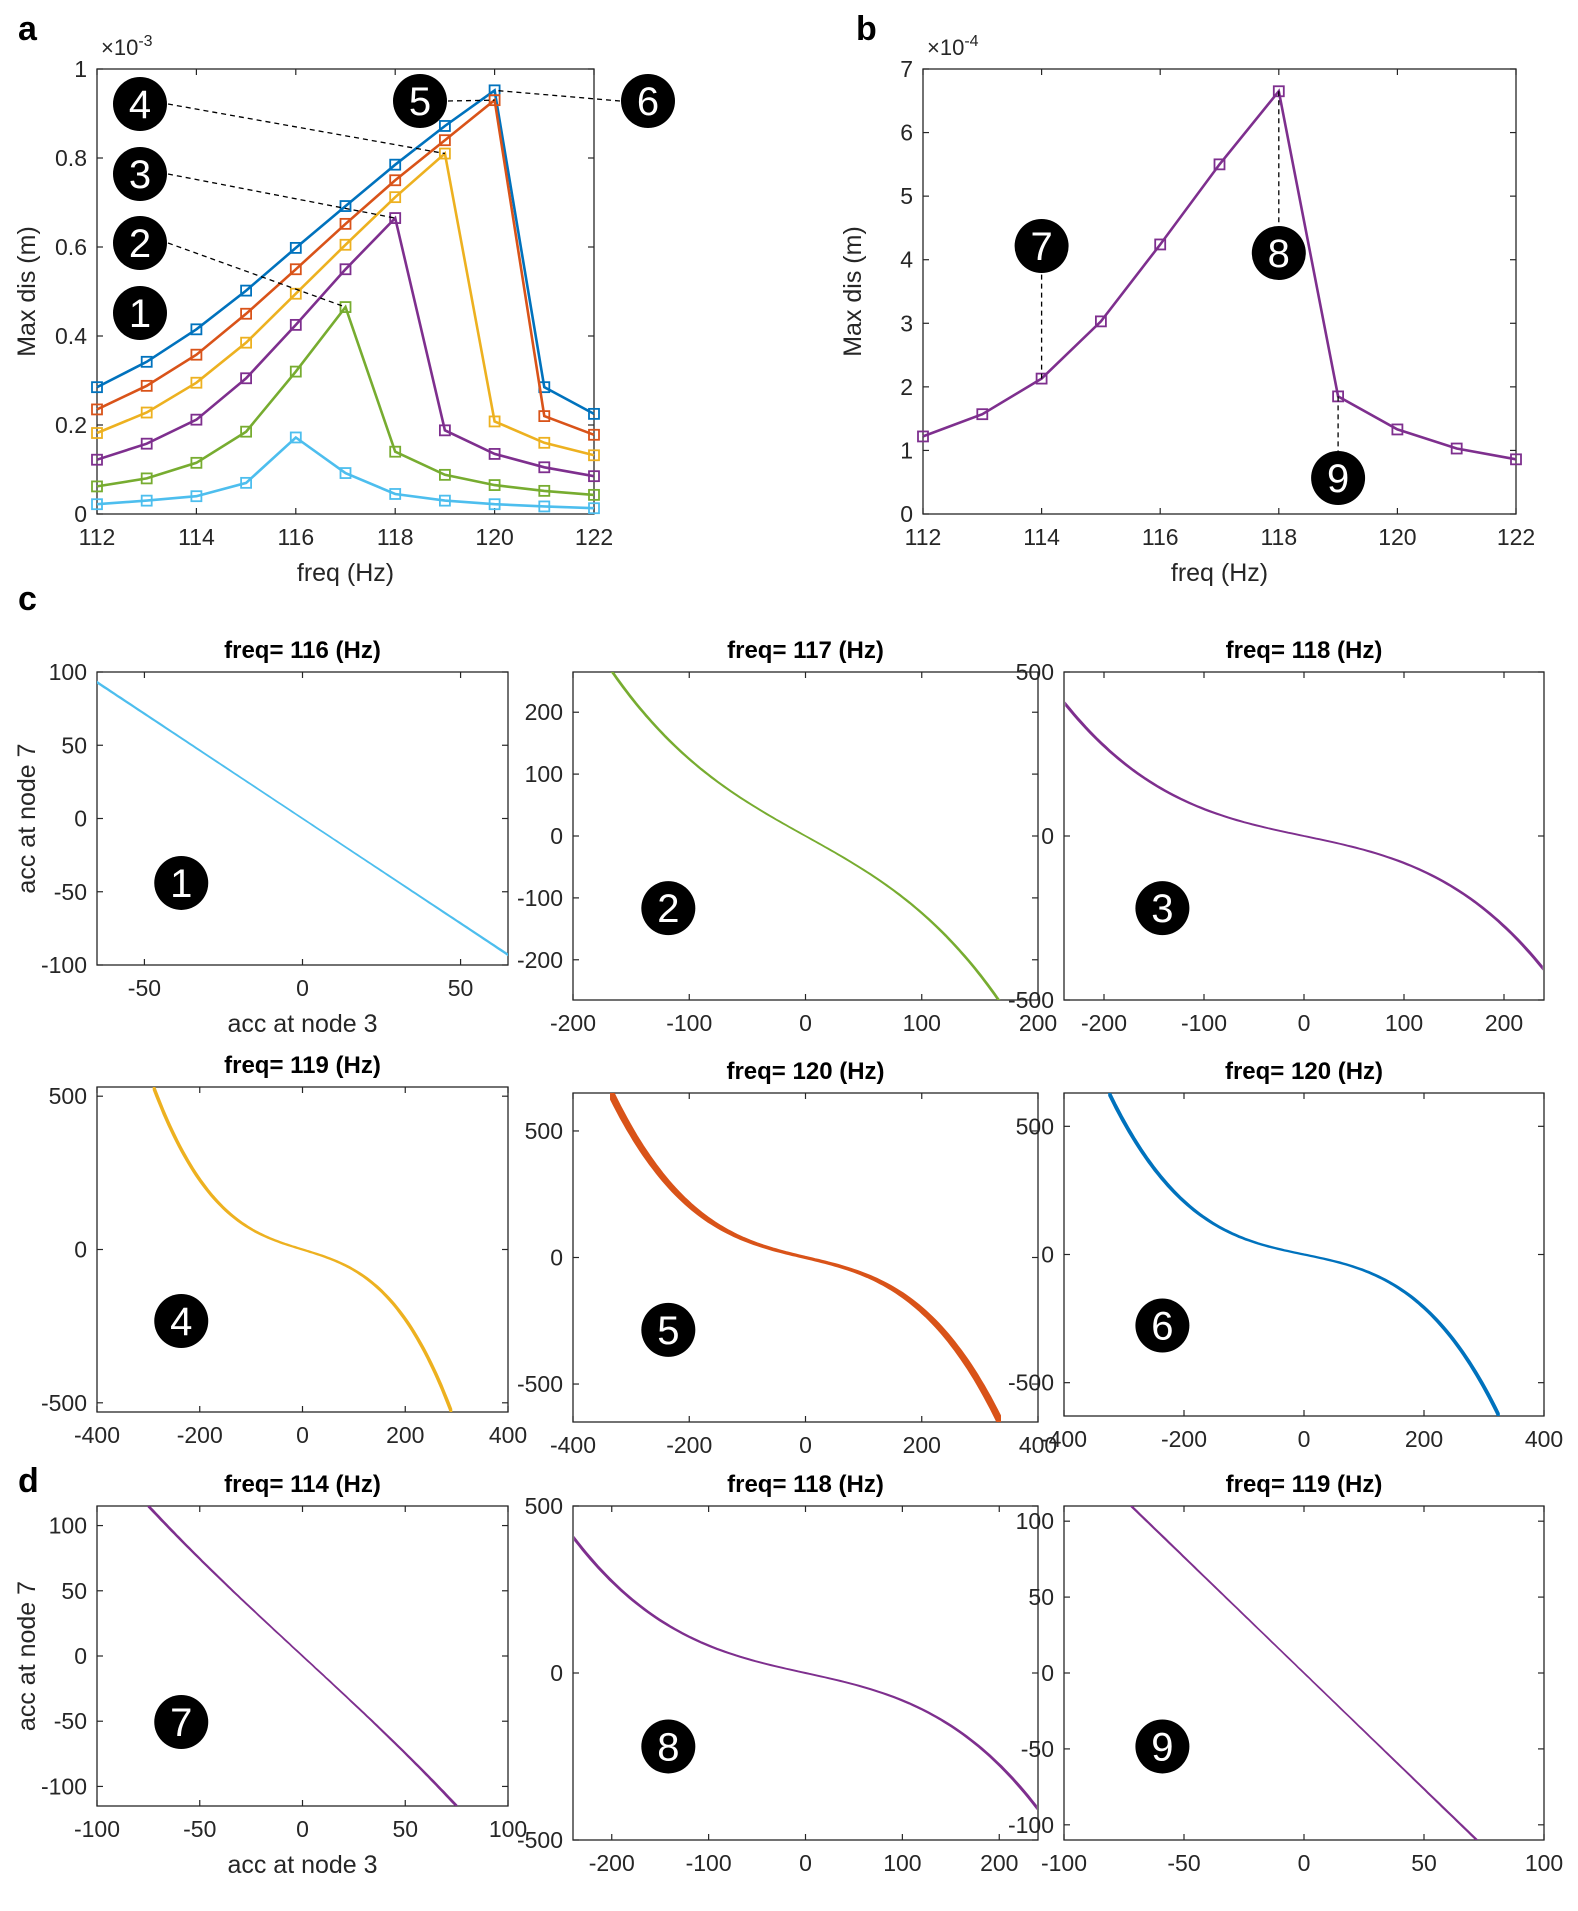 The image size is (1578, 1911). I want to click on y-tick-label: 0.2, so click(71, 425).